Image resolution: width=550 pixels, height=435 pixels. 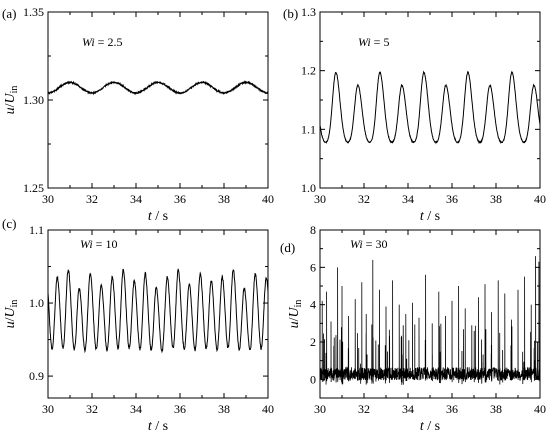 What do you see at coordinates (308, 12) in the screenshot?
I see `y-tick-label: 1.3` at bounding box center [308, 12].